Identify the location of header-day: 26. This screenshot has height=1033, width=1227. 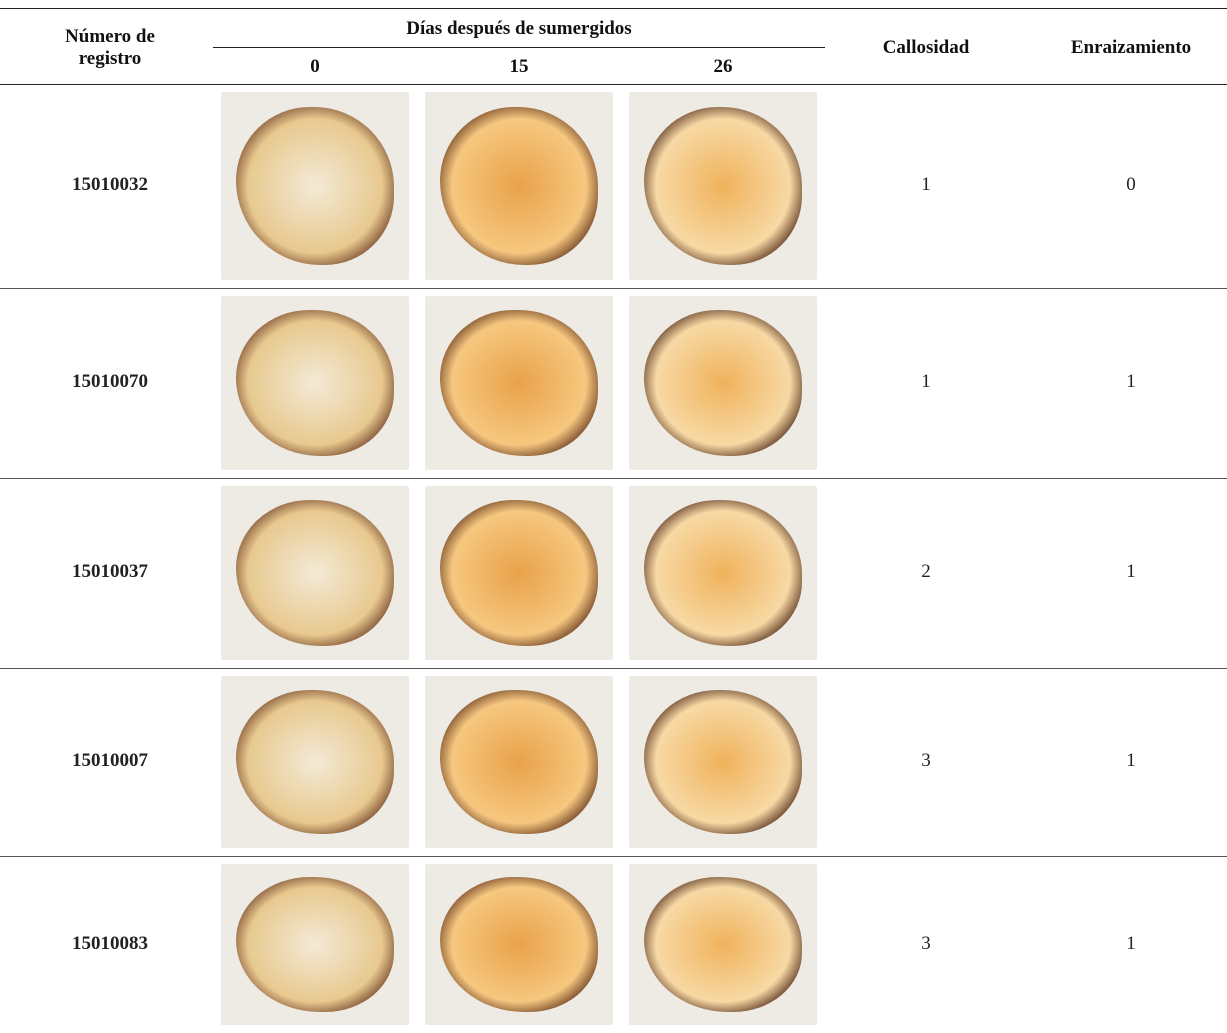
(723, 66).